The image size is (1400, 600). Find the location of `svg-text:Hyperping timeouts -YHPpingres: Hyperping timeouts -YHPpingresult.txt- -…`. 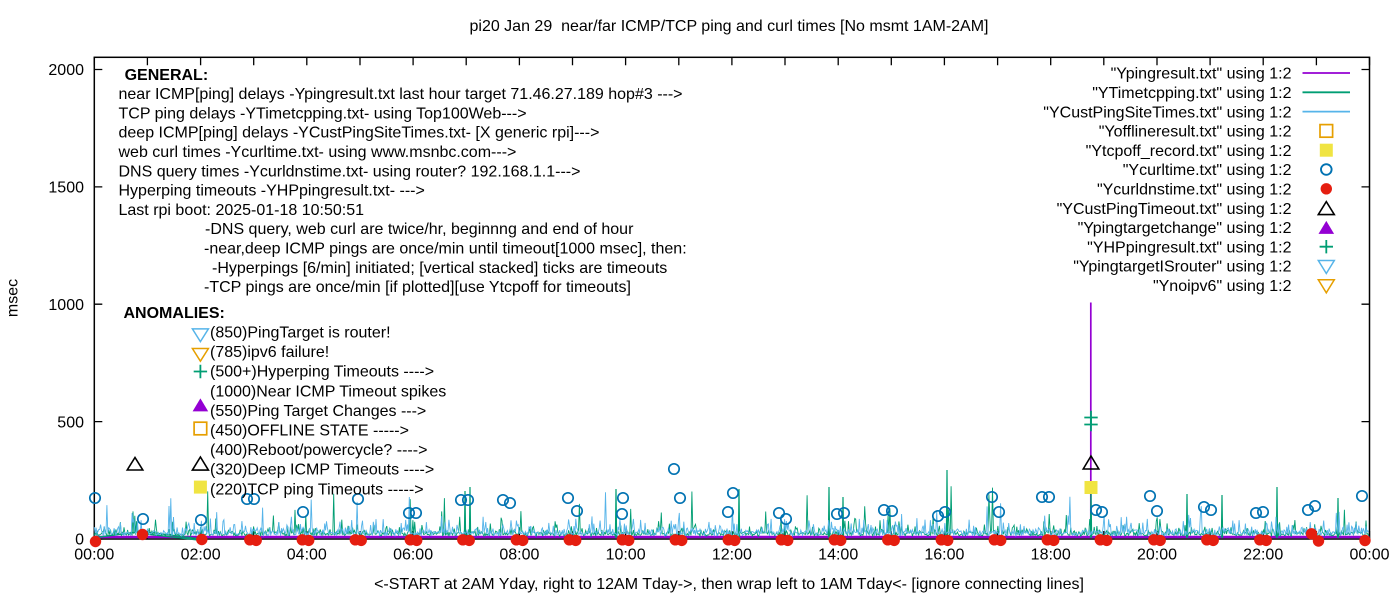

svg-text:Hyperping timeouts -YHPpingres: Hyperping timeouts -YHPpingresult.txt- -… is located at coordinates (272, 191).